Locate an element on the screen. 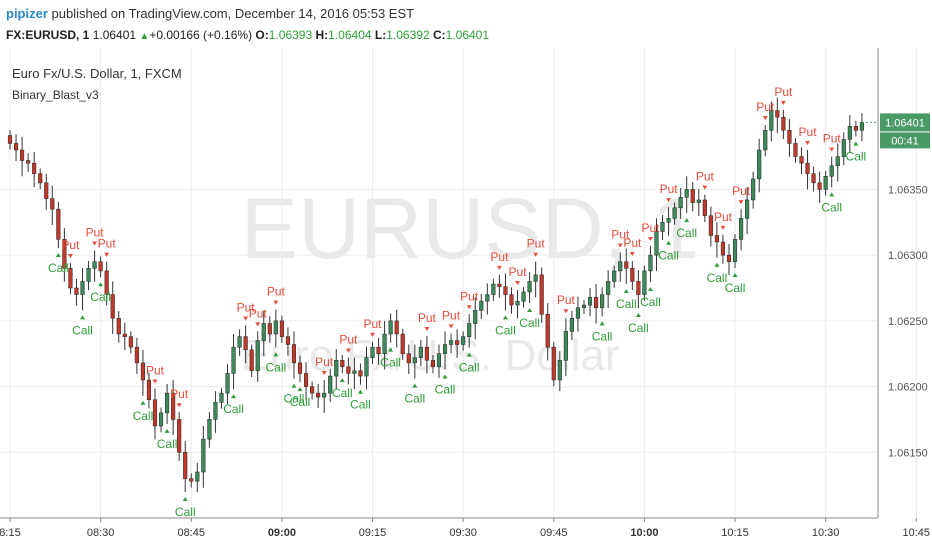 Image resolution: width=932 pixels, height=550 pixels. x-tick-label: 09:30 is located at coordinates (463, 533).